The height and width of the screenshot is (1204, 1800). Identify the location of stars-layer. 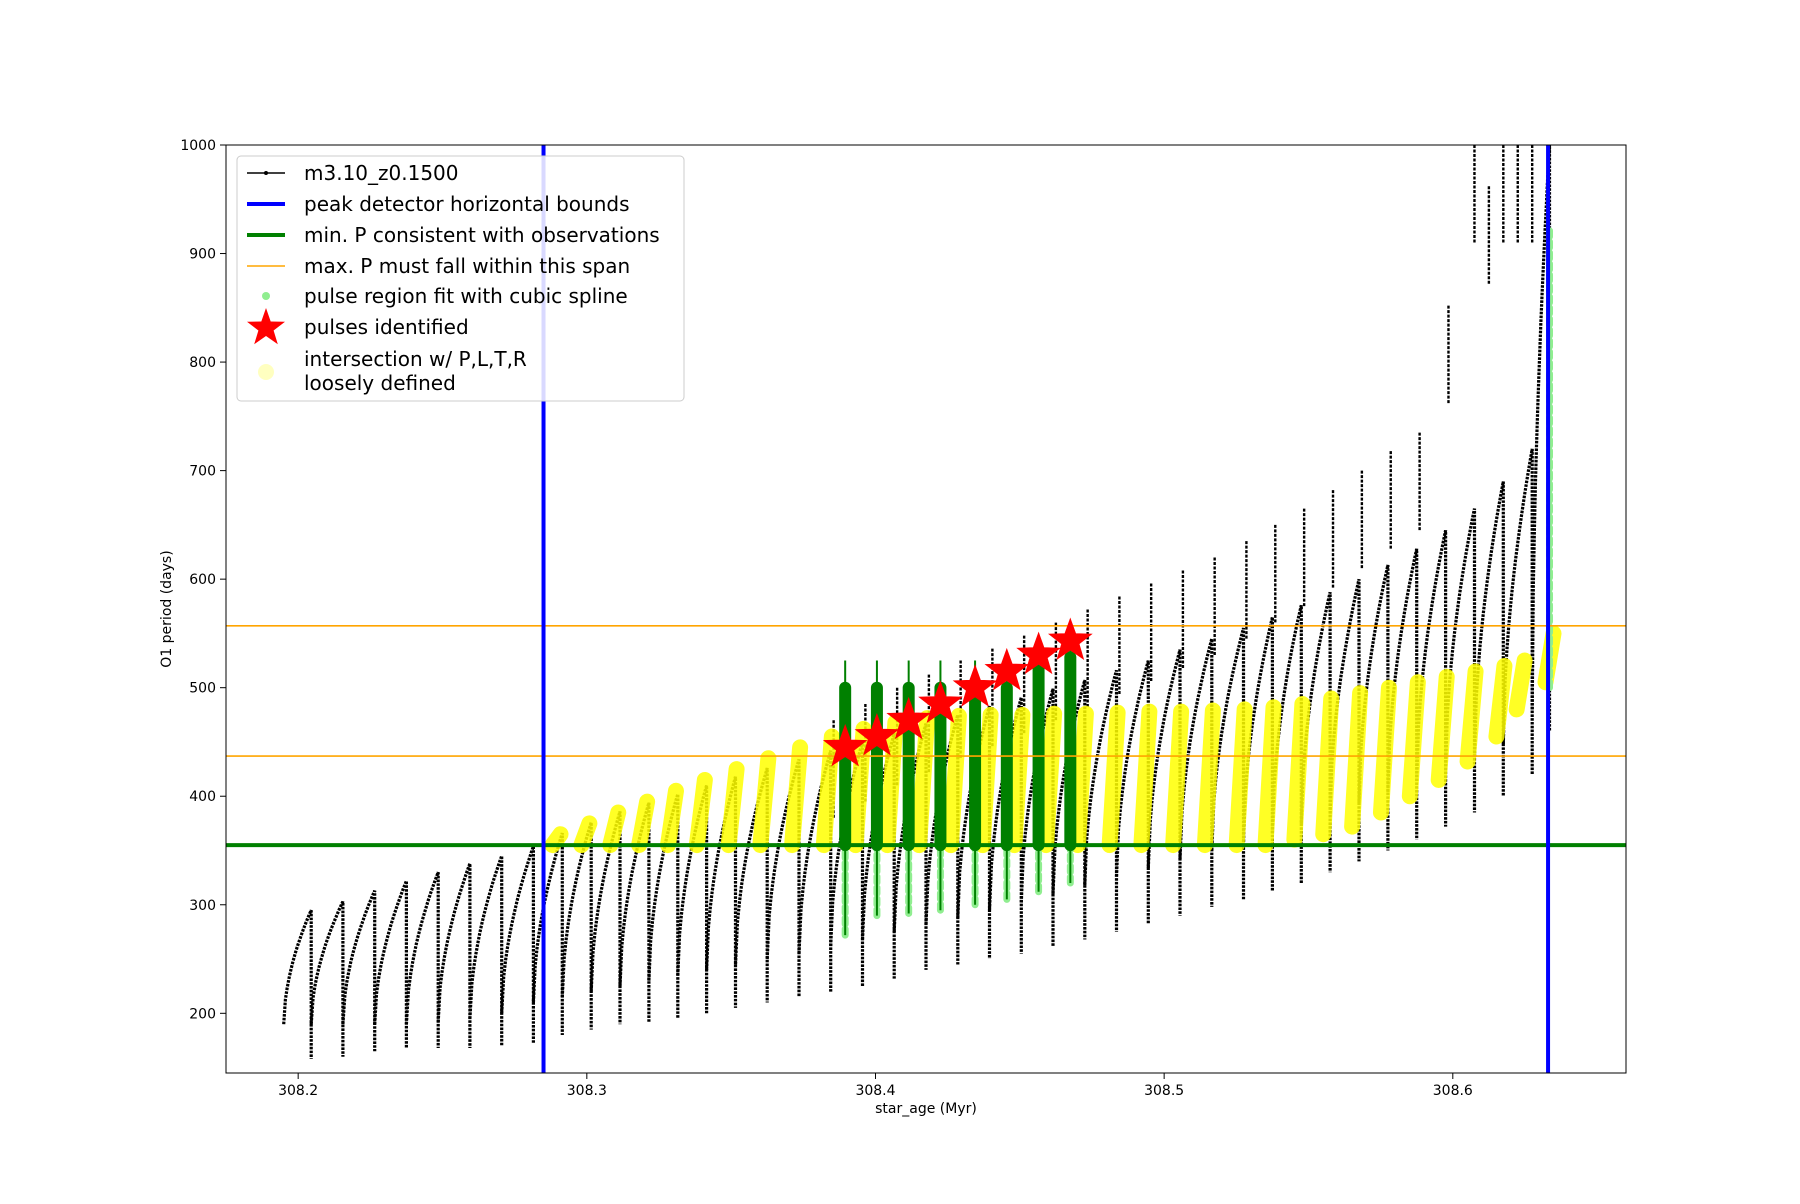
(957, 692).